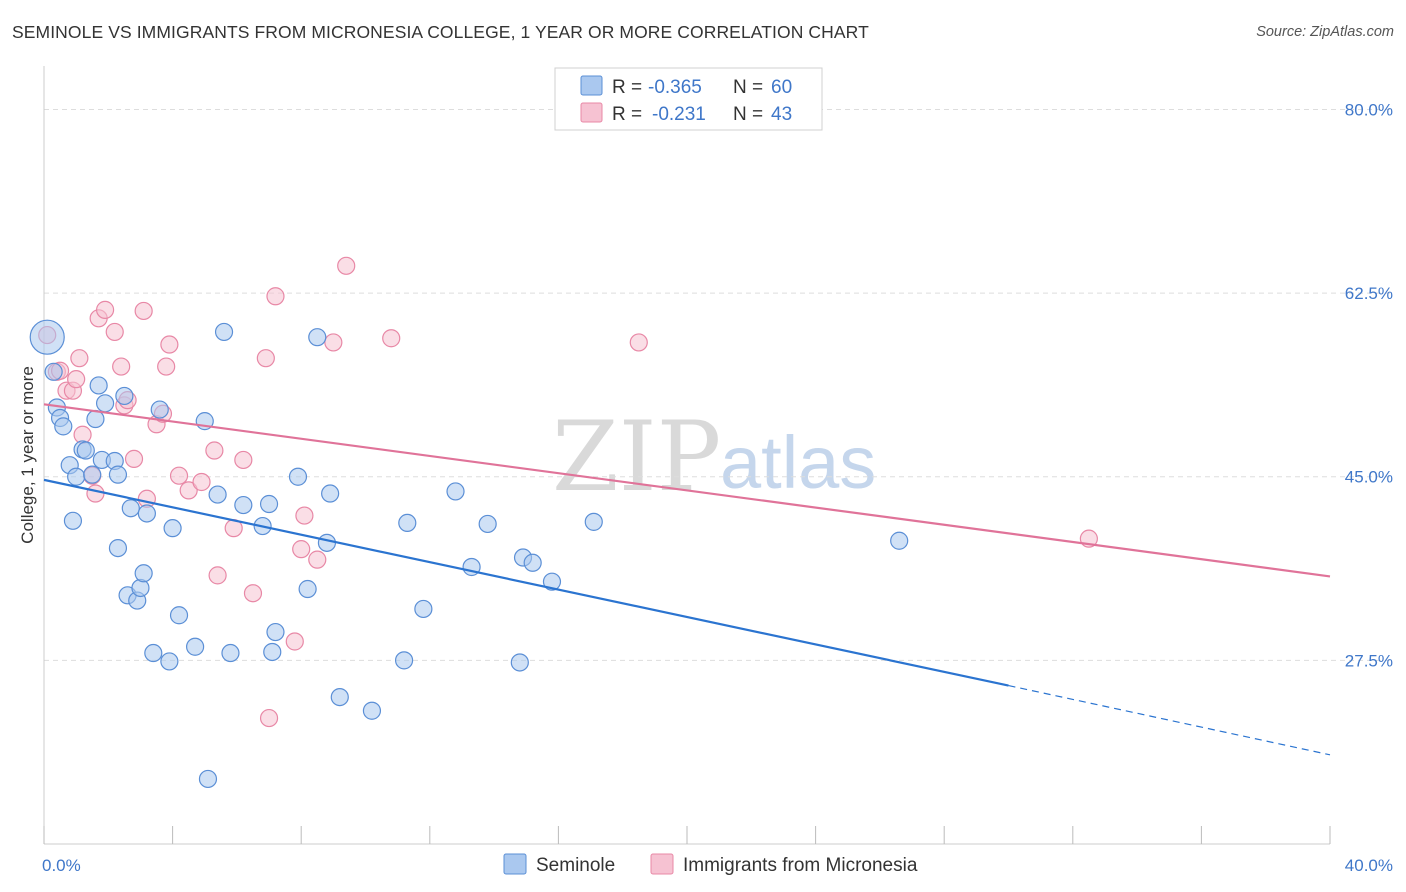 The width and height of the screenshot is (1406, 892). I want to click on legend-r-label-2: R =, so click(627, 114).